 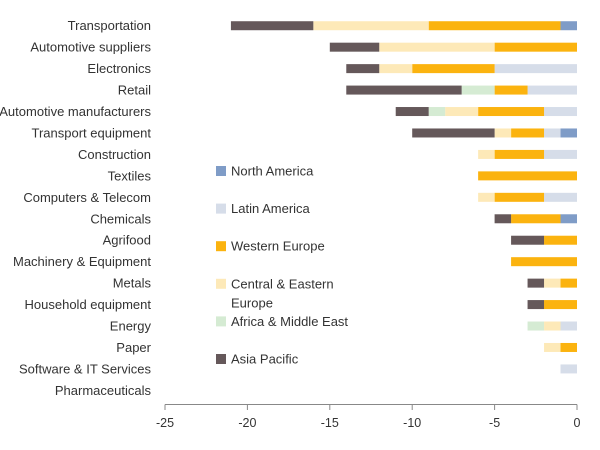 What do you see at coordinates (103, 390) in the screenshot?
I see `category-label-pharmaceuticals: Pharmaceuticals` at bounding box center [103, 390].